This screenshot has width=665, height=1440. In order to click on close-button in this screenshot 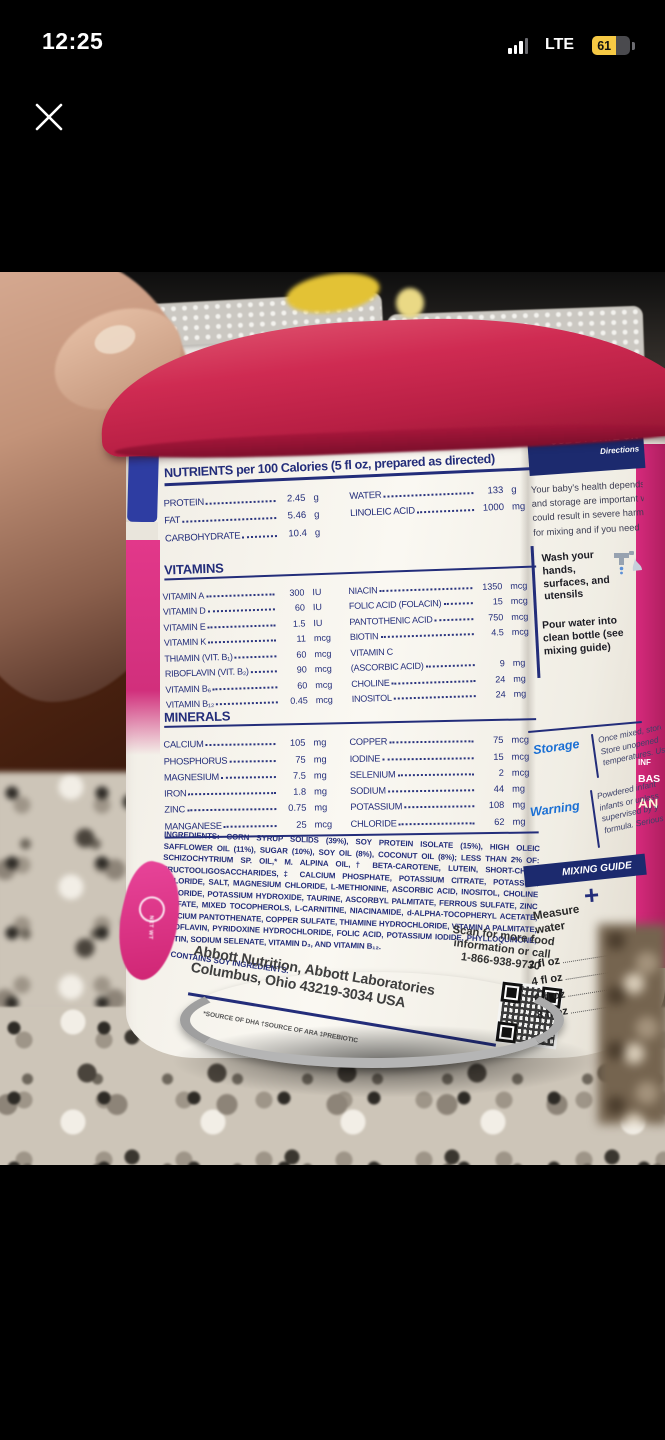, I will do `click(49, 117)`.